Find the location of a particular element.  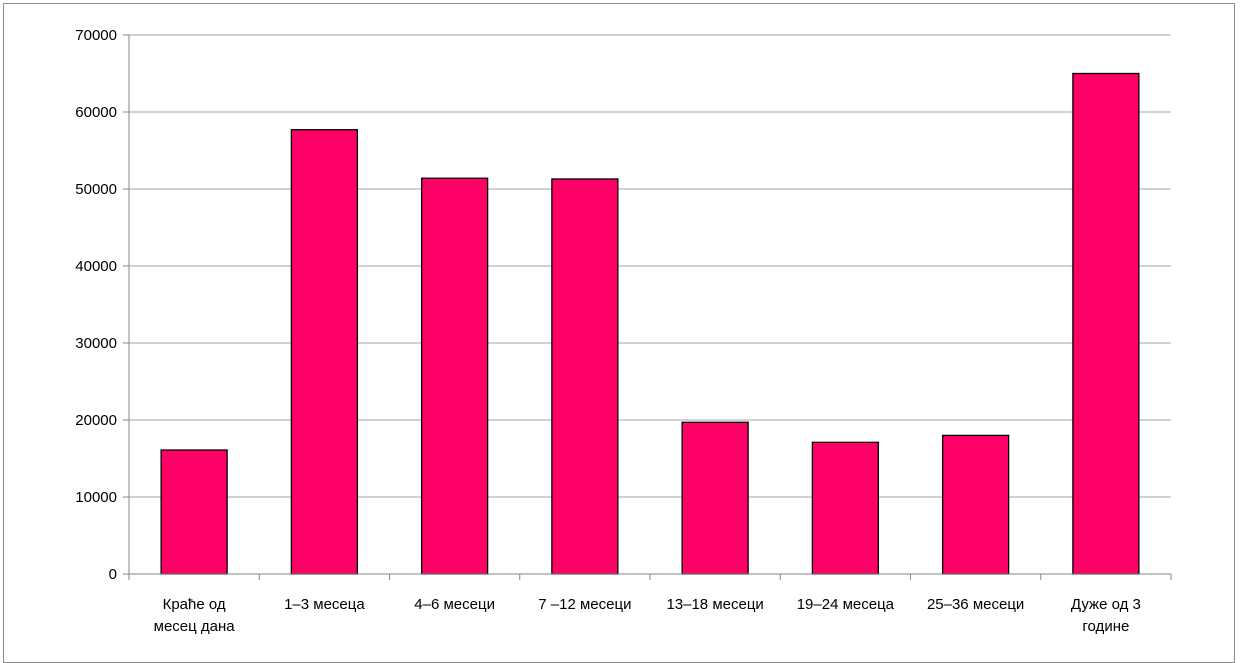

x-tick-label: 4–6 месеци is located at coordinates (454, 604).